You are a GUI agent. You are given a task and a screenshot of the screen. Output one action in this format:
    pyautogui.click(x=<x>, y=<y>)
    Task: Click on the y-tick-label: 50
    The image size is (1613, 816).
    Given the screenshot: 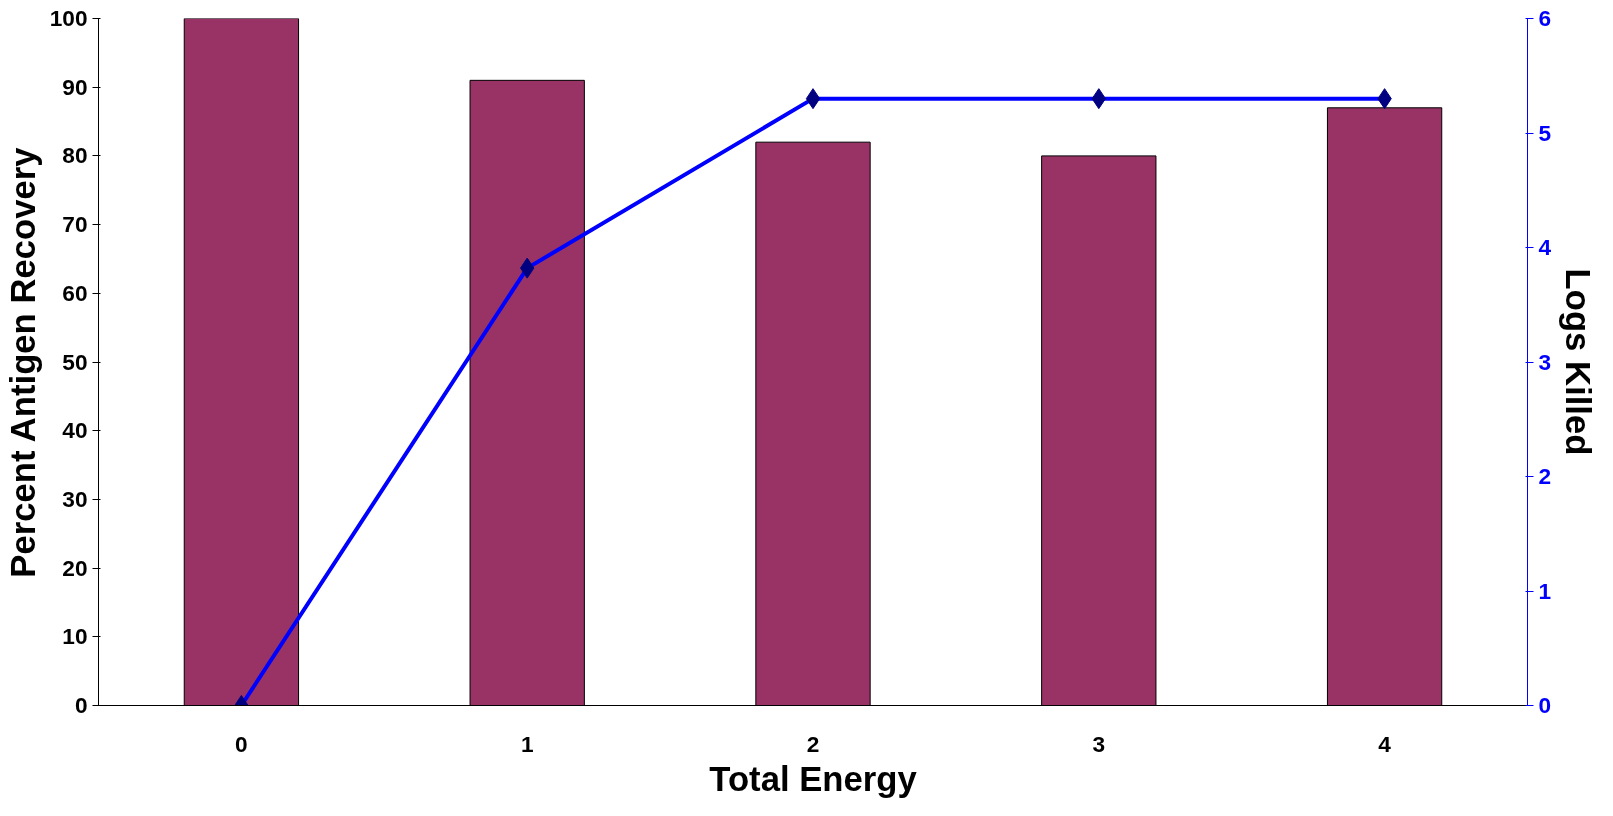 What is the action you would take?
    pyautogui.click(x=75, y=361)
    